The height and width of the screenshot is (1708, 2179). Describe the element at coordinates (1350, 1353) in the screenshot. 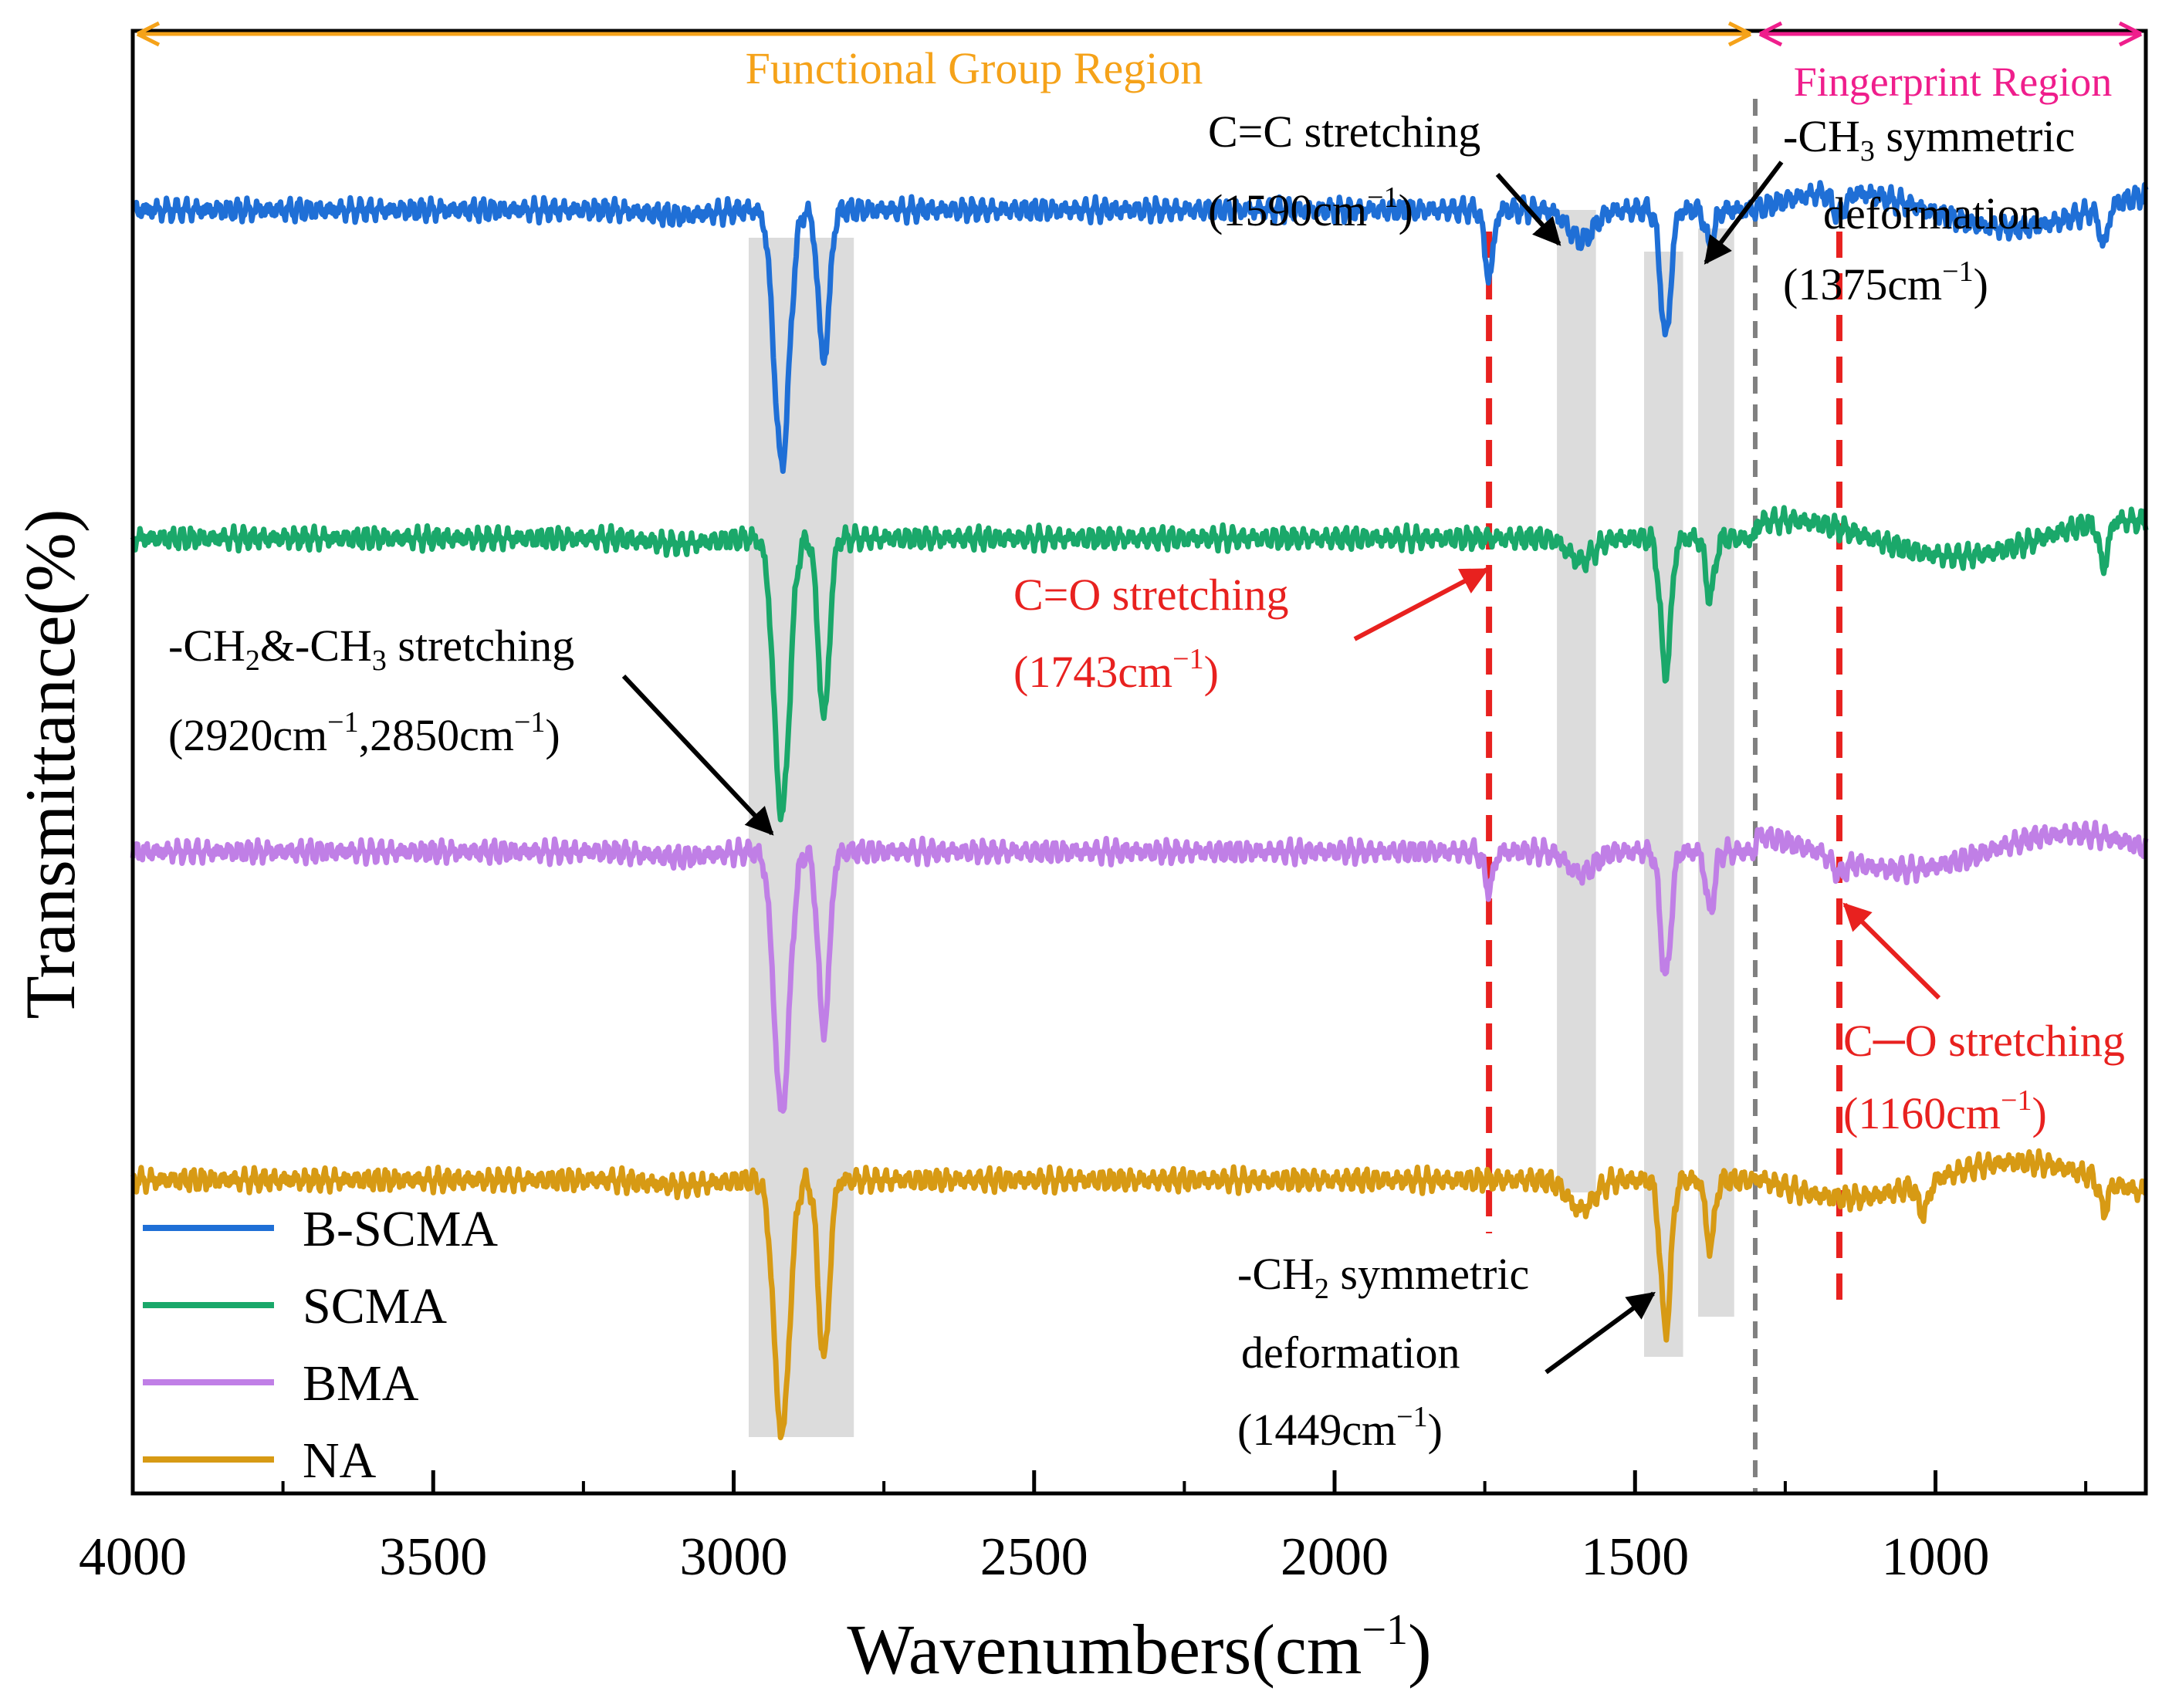

I see `annotation-ch2-def-line2: deformation` at that location.